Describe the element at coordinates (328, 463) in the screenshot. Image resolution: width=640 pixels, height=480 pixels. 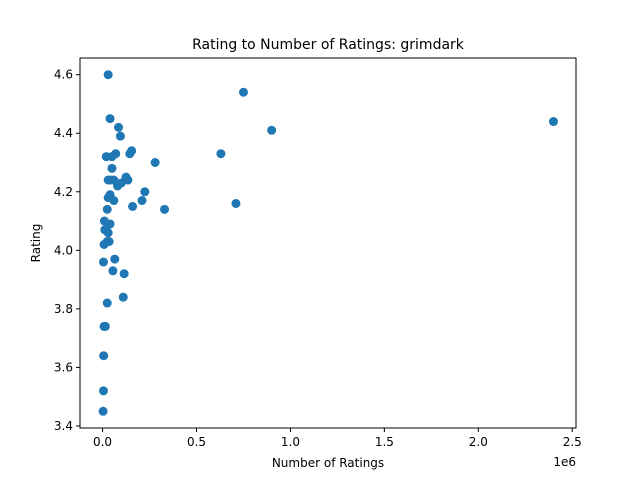
I see `x-axis-label: Number of Ratings` at that location.